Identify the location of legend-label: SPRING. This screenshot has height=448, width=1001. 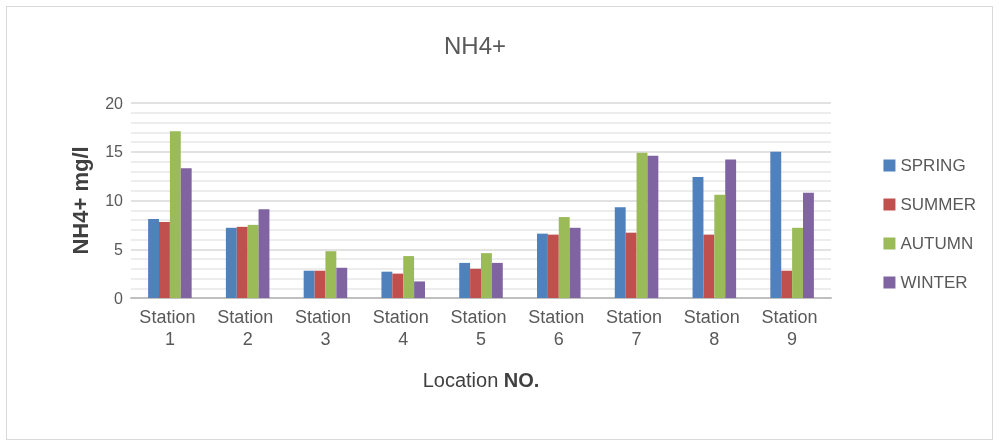
(933, 165).